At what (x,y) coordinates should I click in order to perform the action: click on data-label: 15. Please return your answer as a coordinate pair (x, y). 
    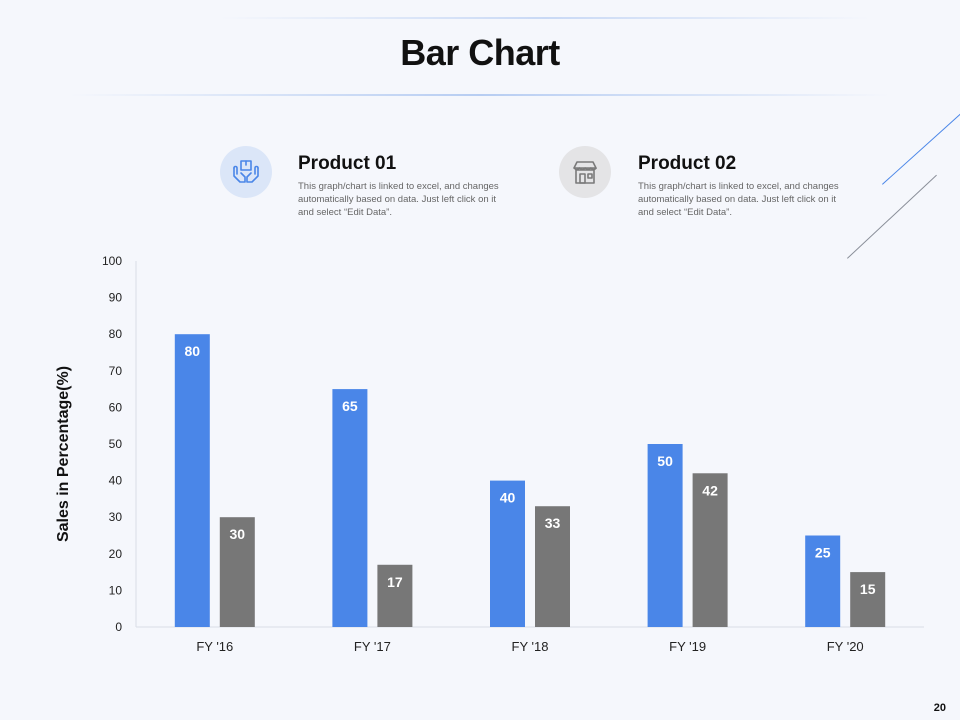
    Looking at the image, I should click on (868, 589).